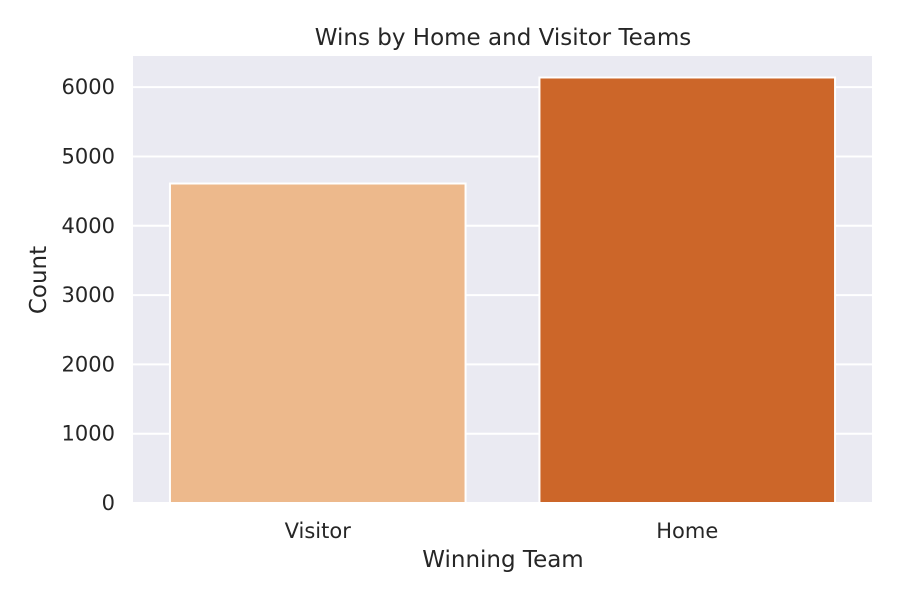 The height and width of the screenshot is (600, 900). I want to click on x-axis-ticks: Visitor Home, so click(502, 531).